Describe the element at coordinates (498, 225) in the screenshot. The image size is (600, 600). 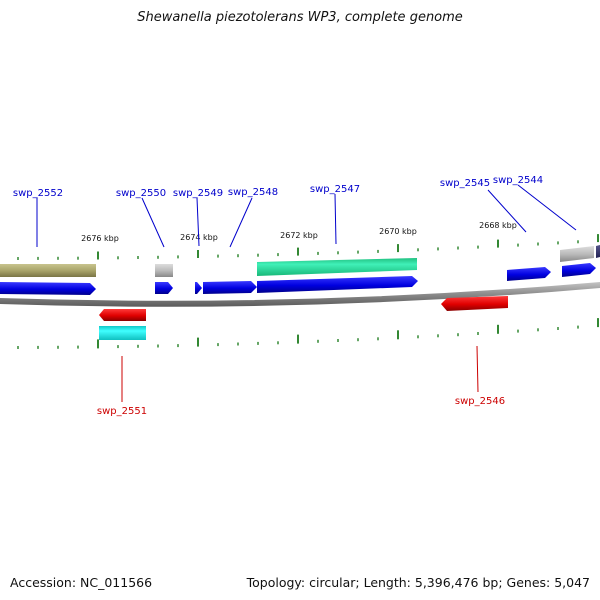
I see `scale-label-2668: 2668 kbp` at that location.